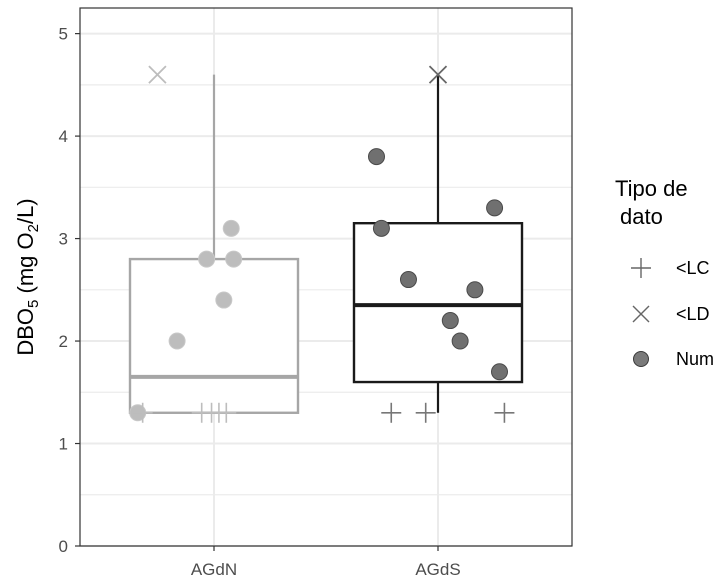  I want to click on legend-label: <LD, so click(693, 314).